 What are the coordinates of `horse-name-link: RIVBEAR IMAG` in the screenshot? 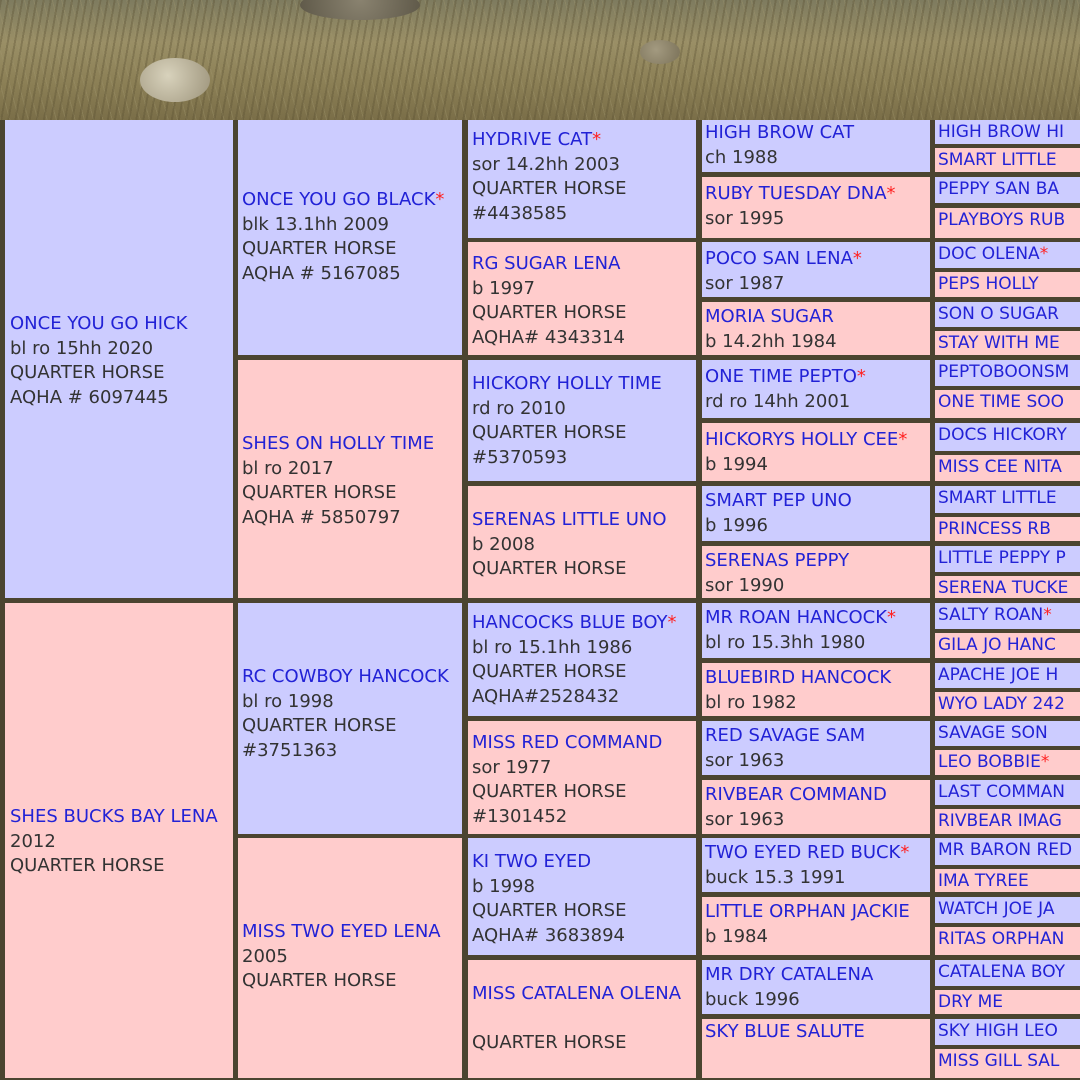 It's located at (1000, 821).